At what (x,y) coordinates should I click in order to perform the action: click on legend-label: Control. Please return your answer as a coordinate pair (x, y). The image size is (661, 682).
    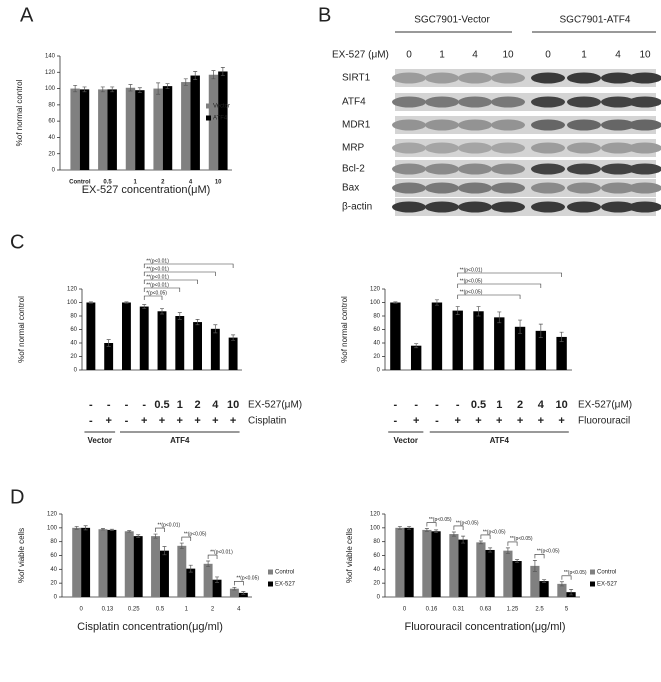
    Looking at the image, I should click on (284, 573).